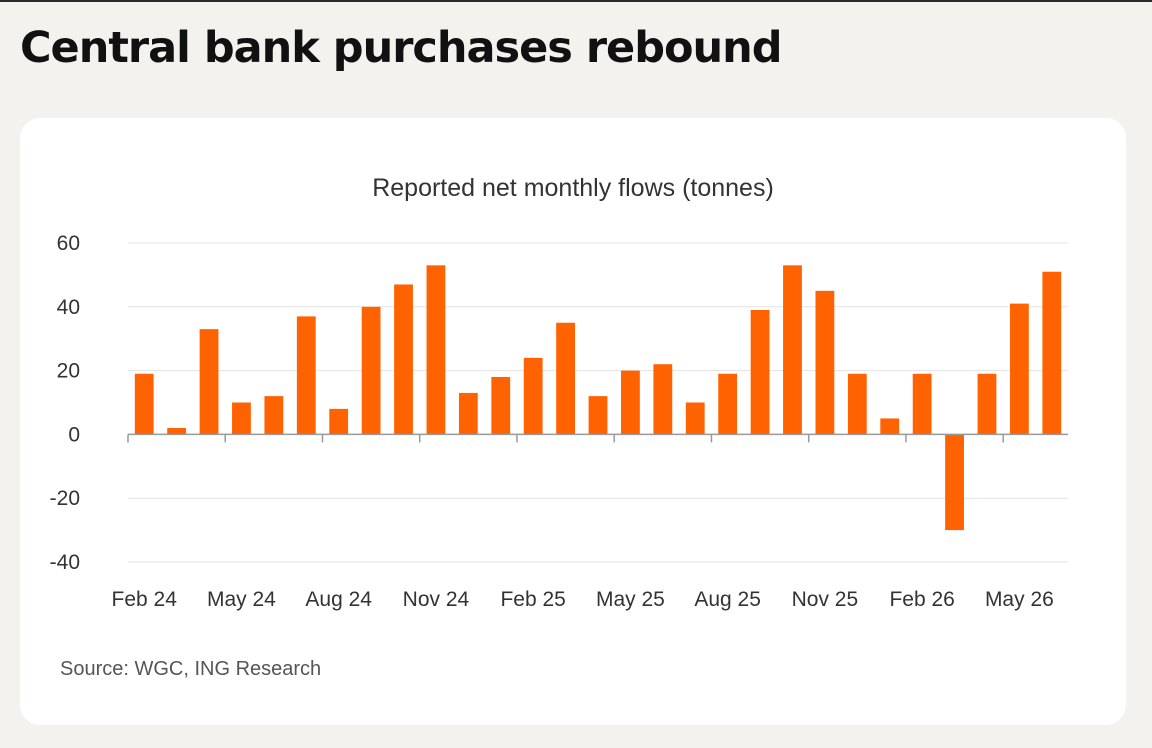 The width and height of the screenshot is (1152, 748). Describe the element at coordinates (74, 434) in the screenshot. I see `y-tick-label: 0` at that location.